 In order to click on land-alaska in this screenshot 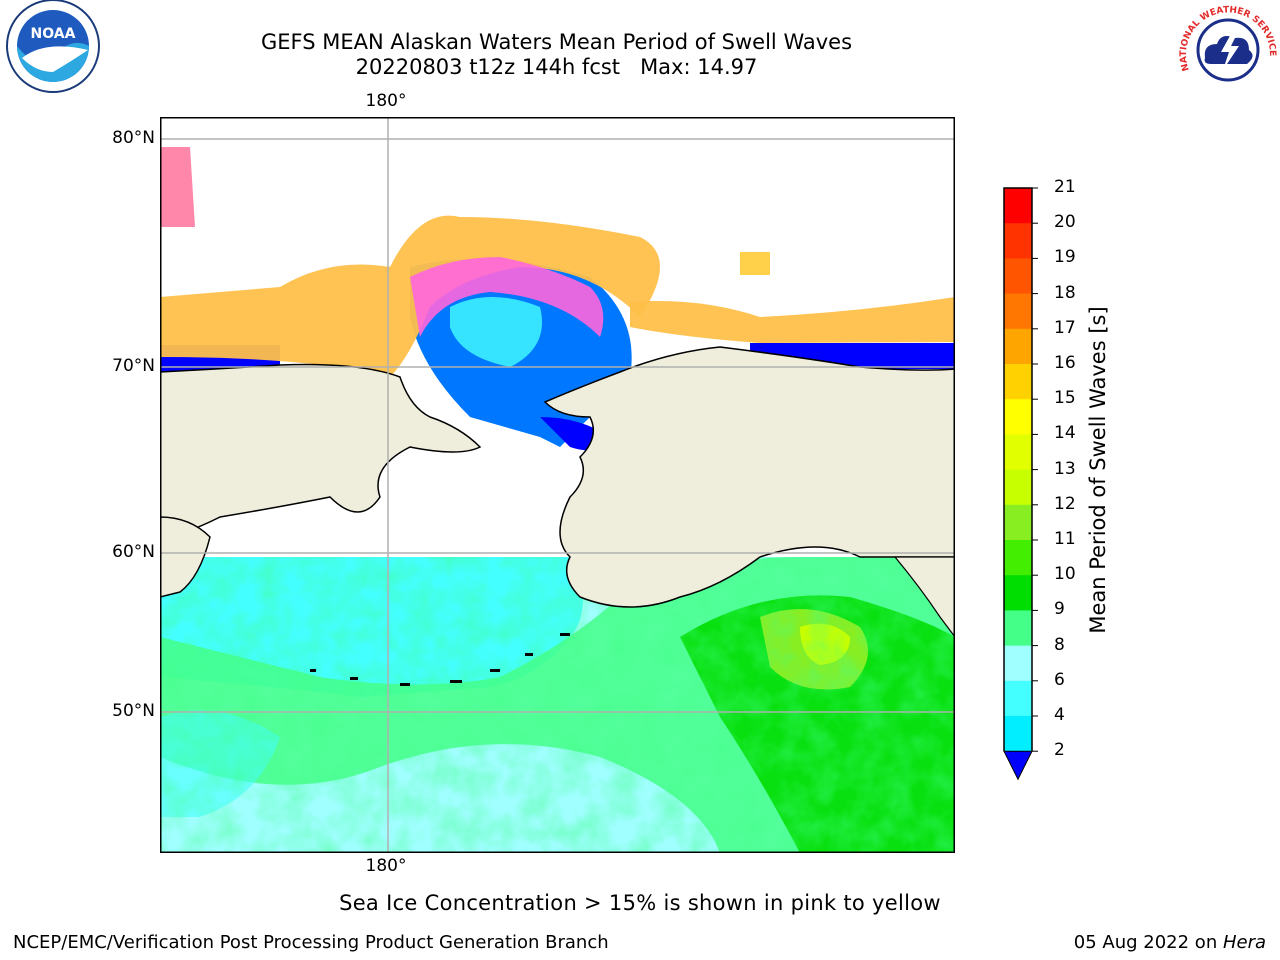, I will do `click(749, 477)`.